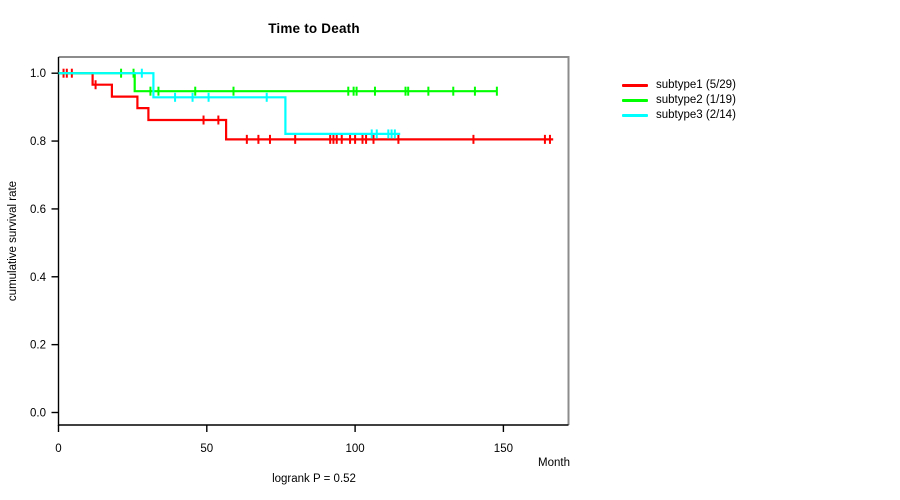  Describe the element at coordinates (696, 85) in the screenshot. I see `legend-label-subtype1: subtype1 (5/29)` at that location.